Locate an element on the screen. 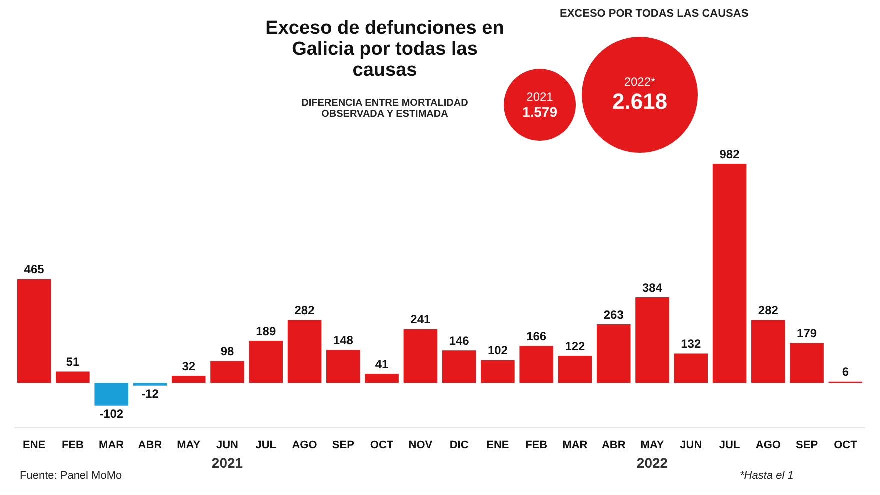 This screenshot has width=880, height=495. data-label: 98 is located at coordinates (227, 351).